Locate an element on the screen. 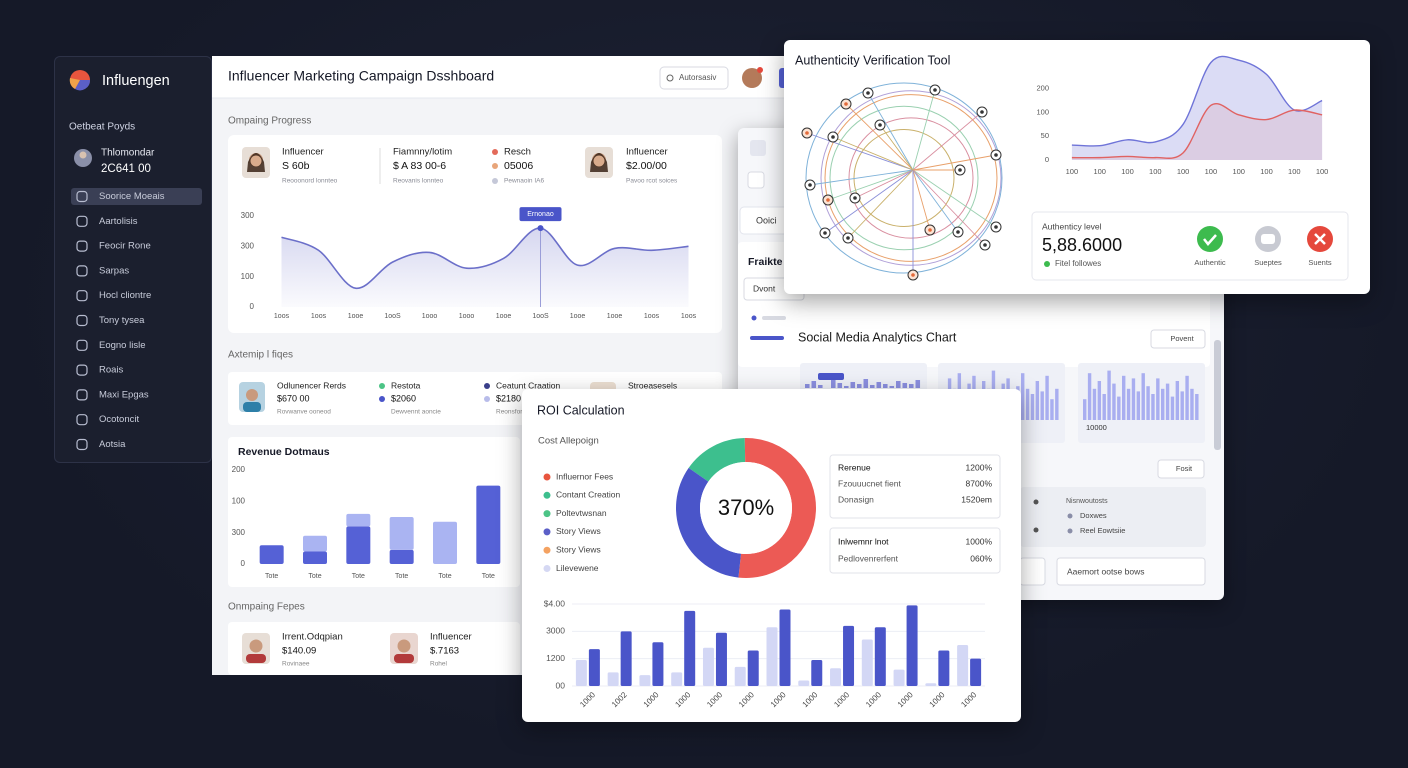 This screenshot has height=768, width=1408. legend-label: Story Views is located at coordinates (578, 531).